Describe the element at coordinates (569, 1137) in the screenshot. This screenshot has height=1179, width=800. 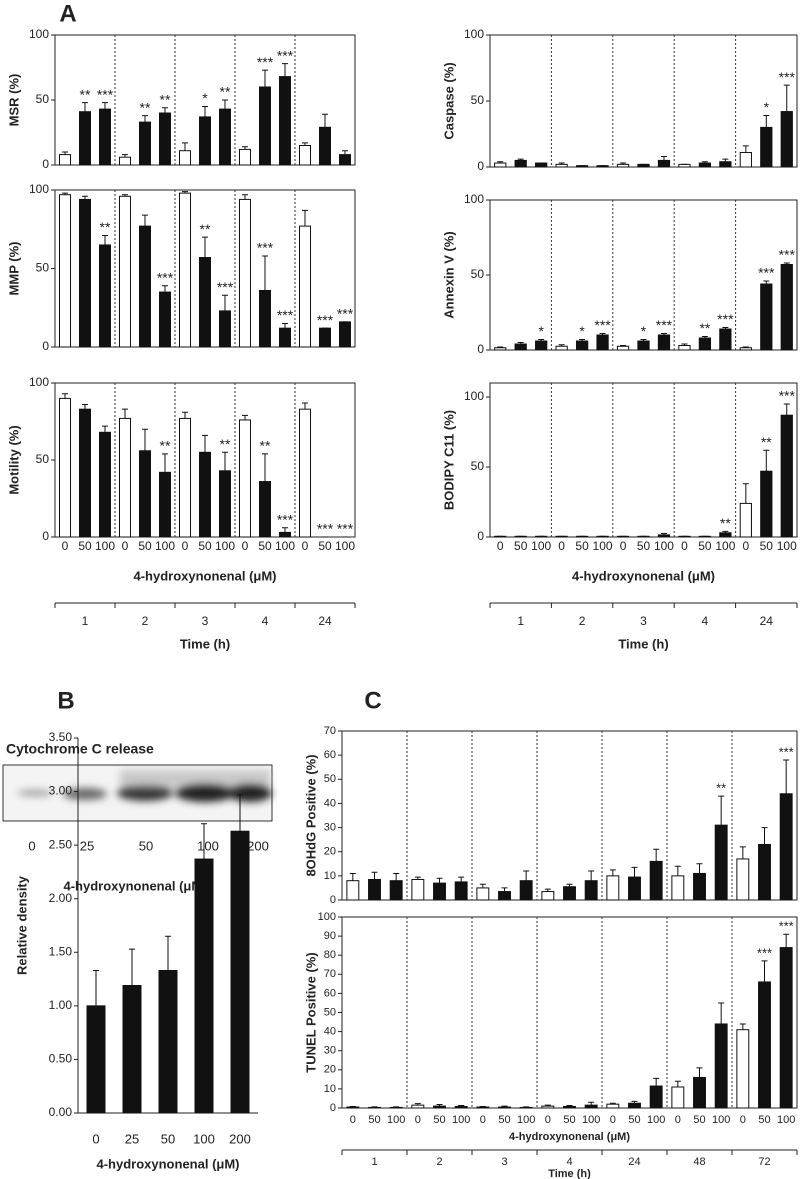
I see `x-axis-label: 4-hydroxynonenal (μM)` at that location.